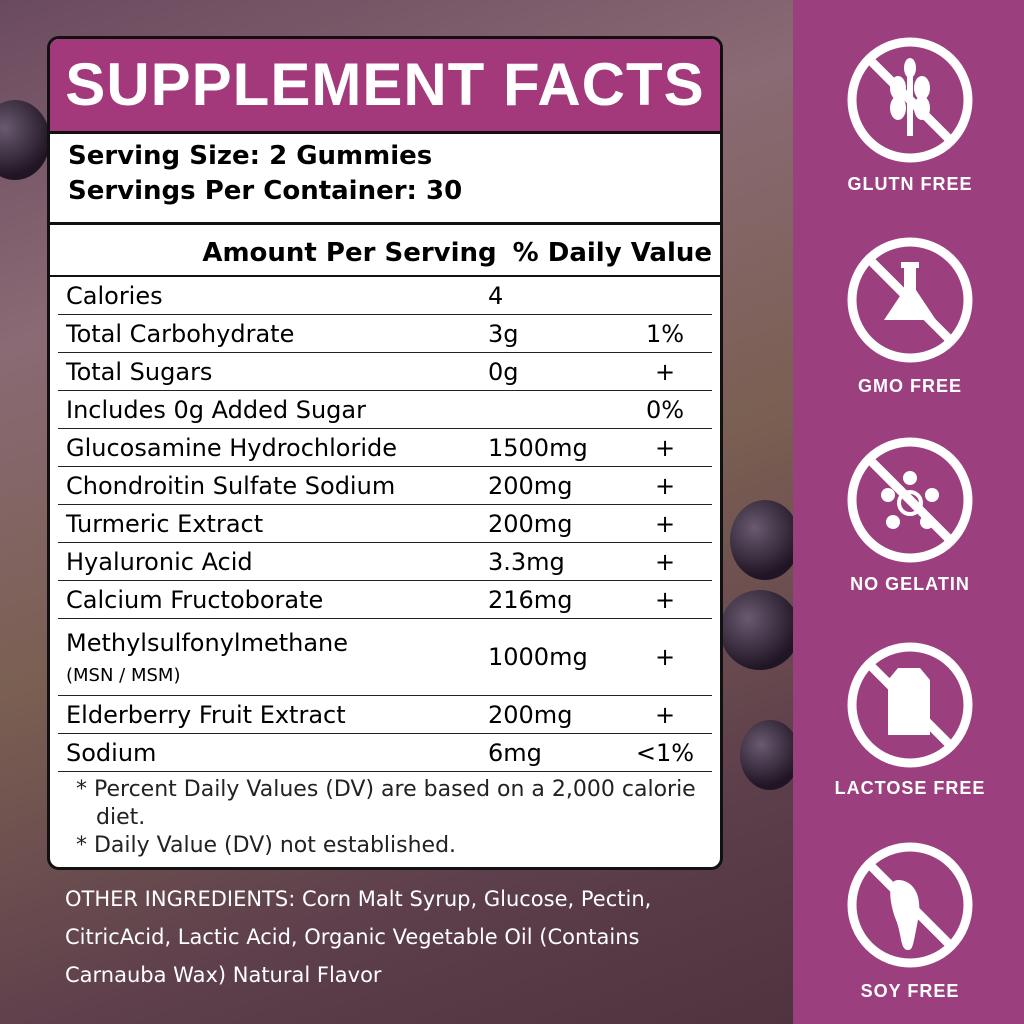  I want to click on icon-shapes, so click(910, 504).